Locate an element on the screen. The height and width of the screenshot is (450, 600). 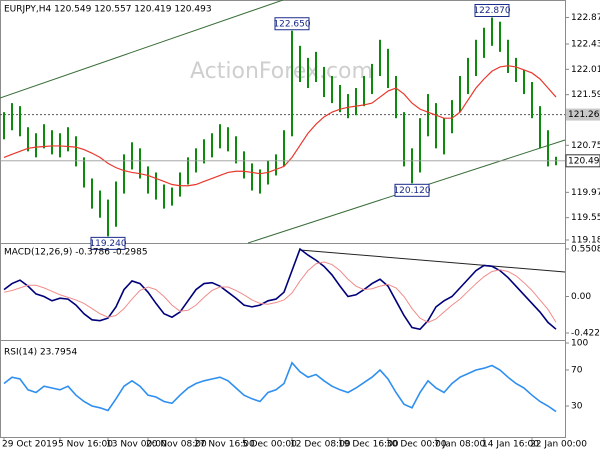
annotation-label: 120.120 is located at coordinates (411, 191).